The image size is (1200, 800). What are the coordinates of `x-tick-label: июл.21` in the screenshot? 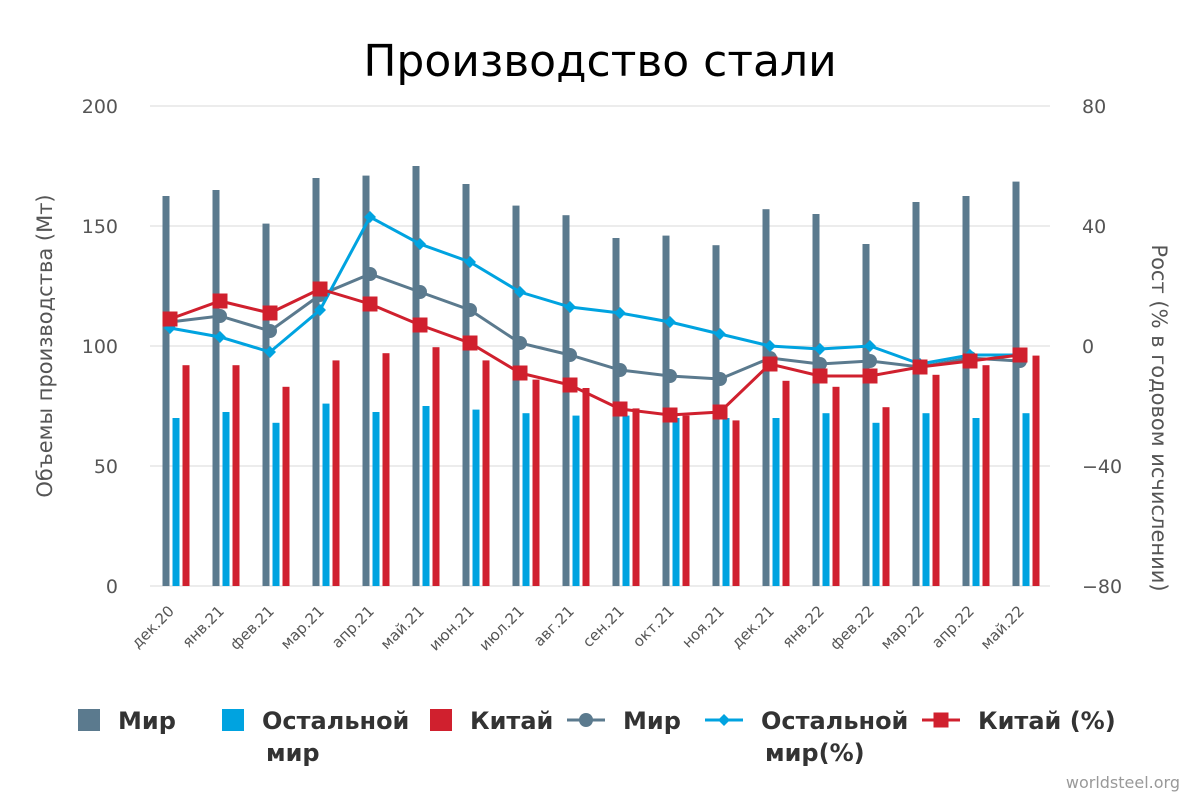 It's located at (502, 628).